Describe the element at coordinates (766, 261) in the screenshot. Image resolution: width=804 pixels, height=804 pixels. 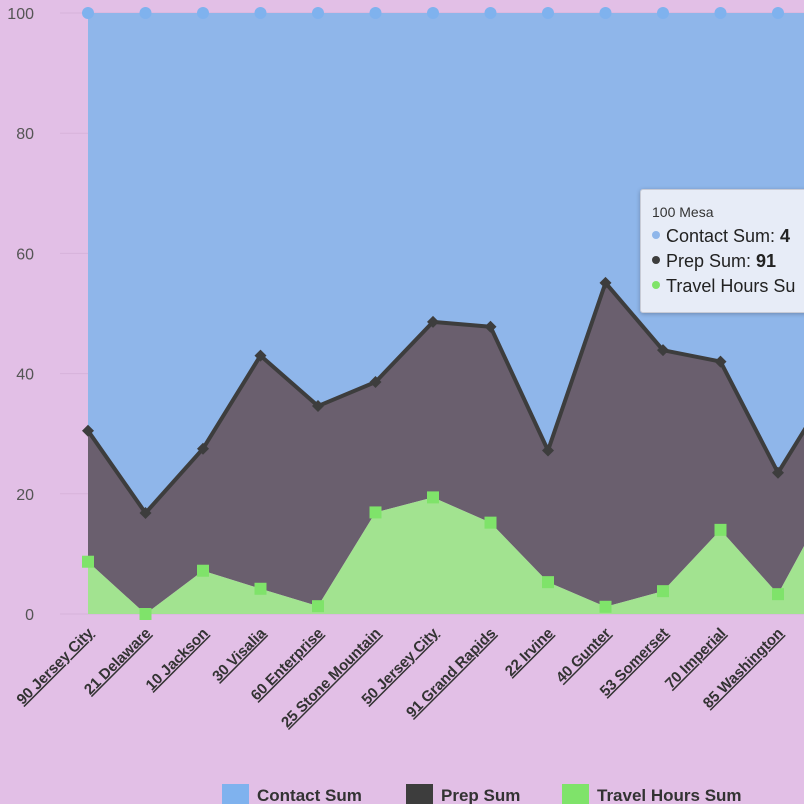
I see `tooltip-value-prep: 91` at that location.